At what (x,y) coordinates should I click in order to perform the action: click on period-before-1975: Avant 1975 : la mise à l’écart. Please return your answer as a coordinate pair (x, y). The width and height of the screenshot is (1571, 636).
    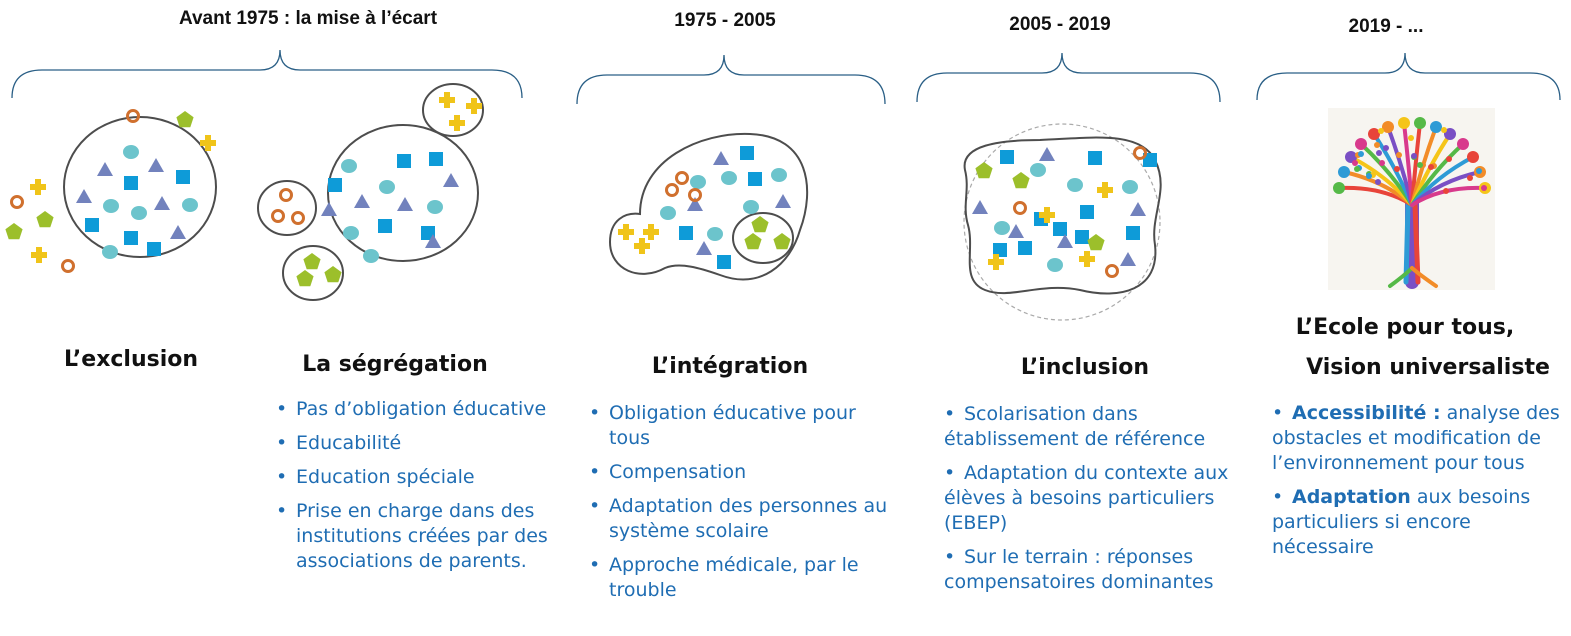
    Looking at the image, I should click on (308, 19).